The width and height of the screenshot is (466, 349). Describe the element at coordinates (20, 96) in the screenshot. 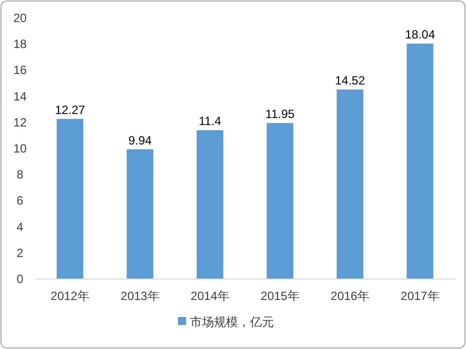

I see `y-tick-label: 14` at that location.